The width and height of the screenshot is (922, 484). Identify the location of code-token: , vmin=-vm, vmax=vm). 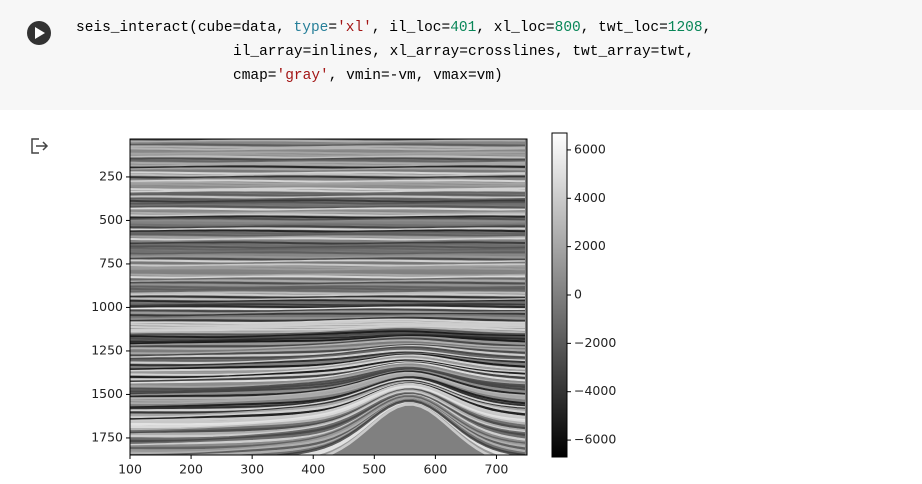
(415, 76).